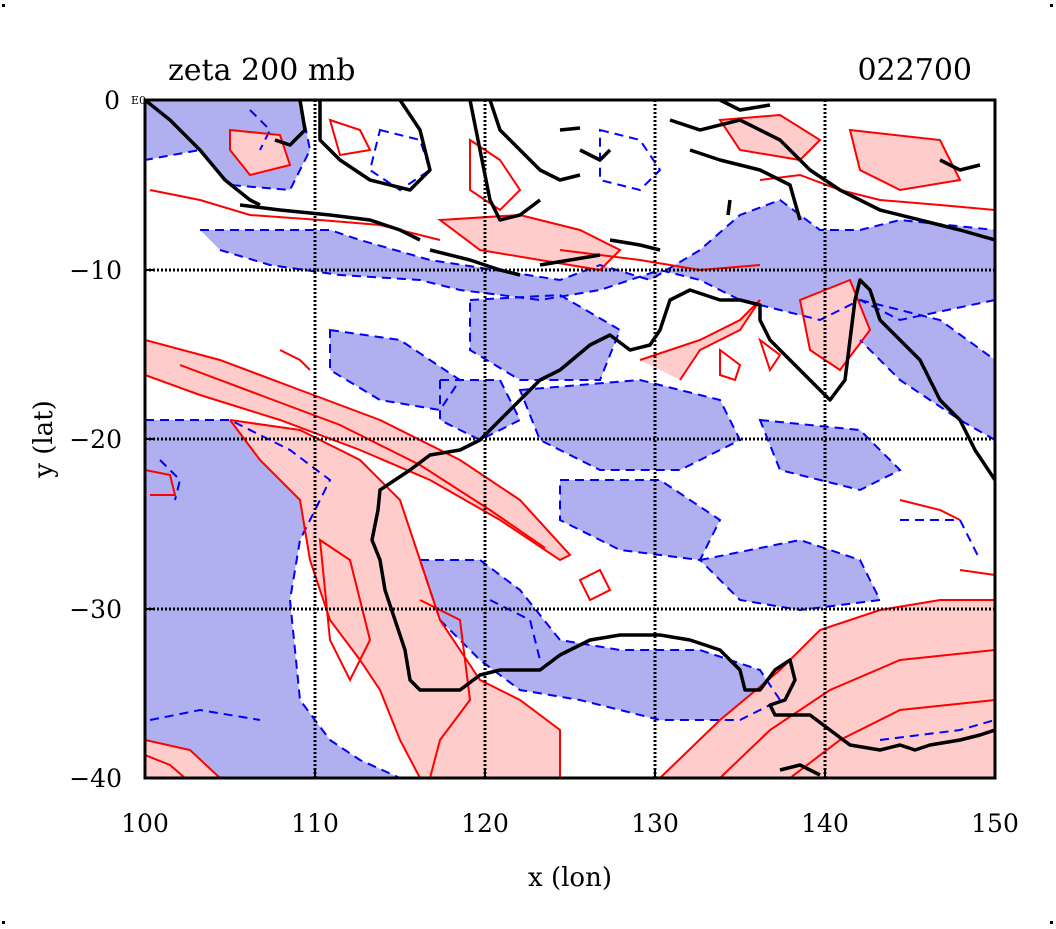 The image size is (1056, 929). I want to click on x-tick-label: 150, so click(995, 823).